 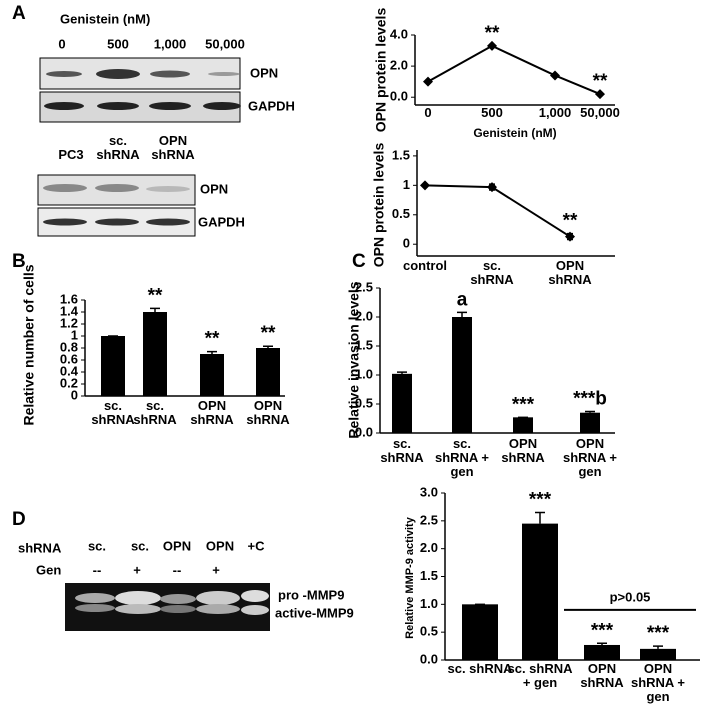 What do you see at coordinates (216, 569) in the screenshot?
I see `lane-label: +` at bounding box center [216, 569].